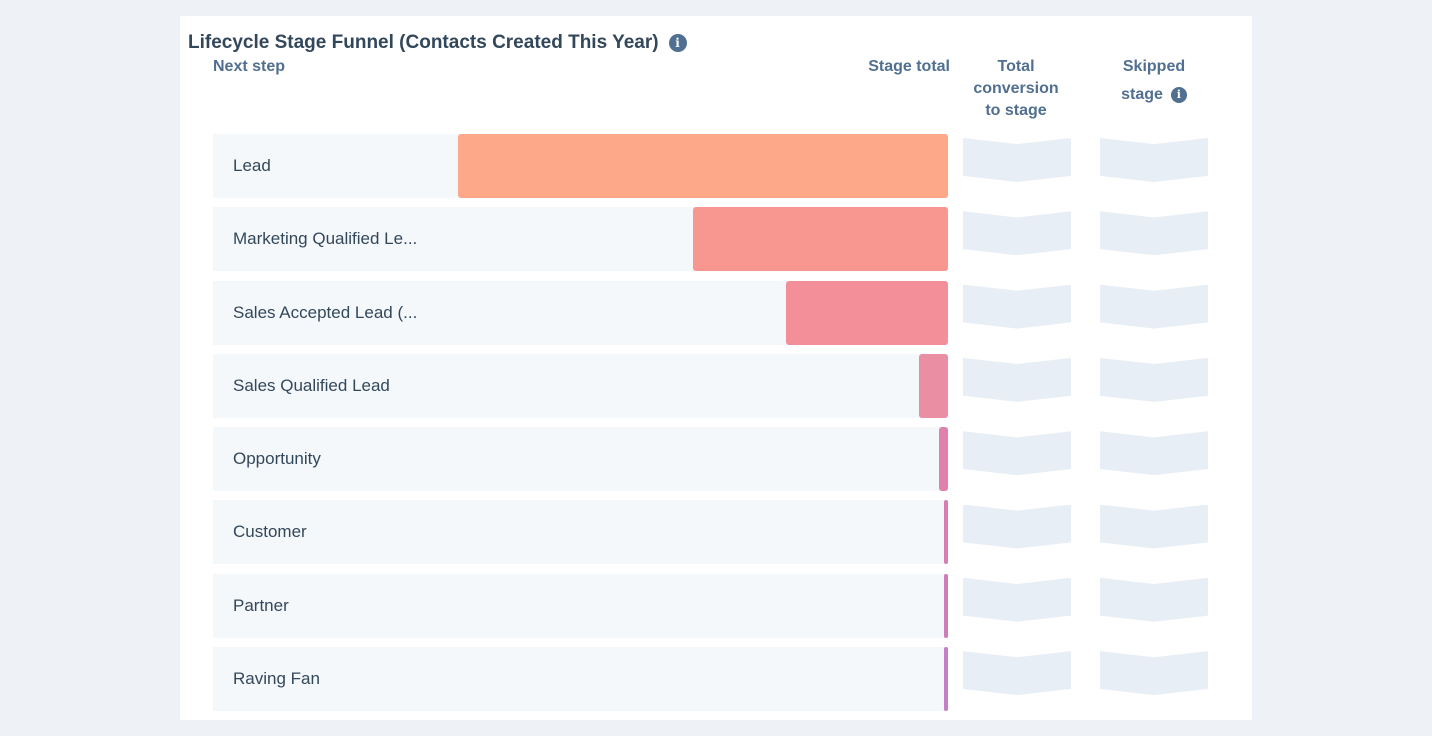  What do you see at coordinates (580, 385) in the screenshot?
I see `funnel-row: Sales Qualified Lead` at bounding box center [580, 385].